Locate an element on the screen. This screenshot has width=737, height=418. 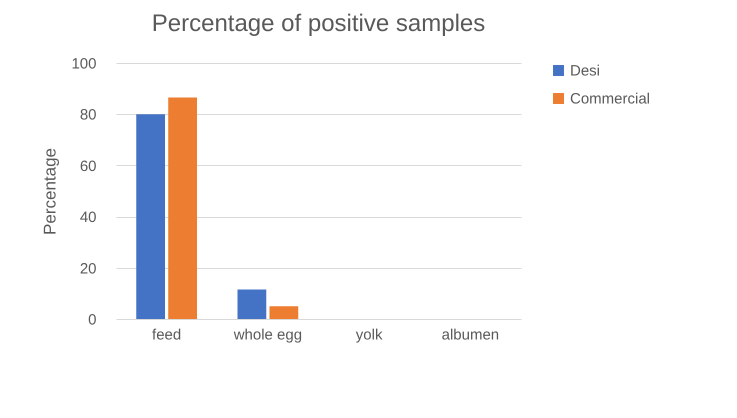
legend-label: Commercial is located at coordinates (610, 99).